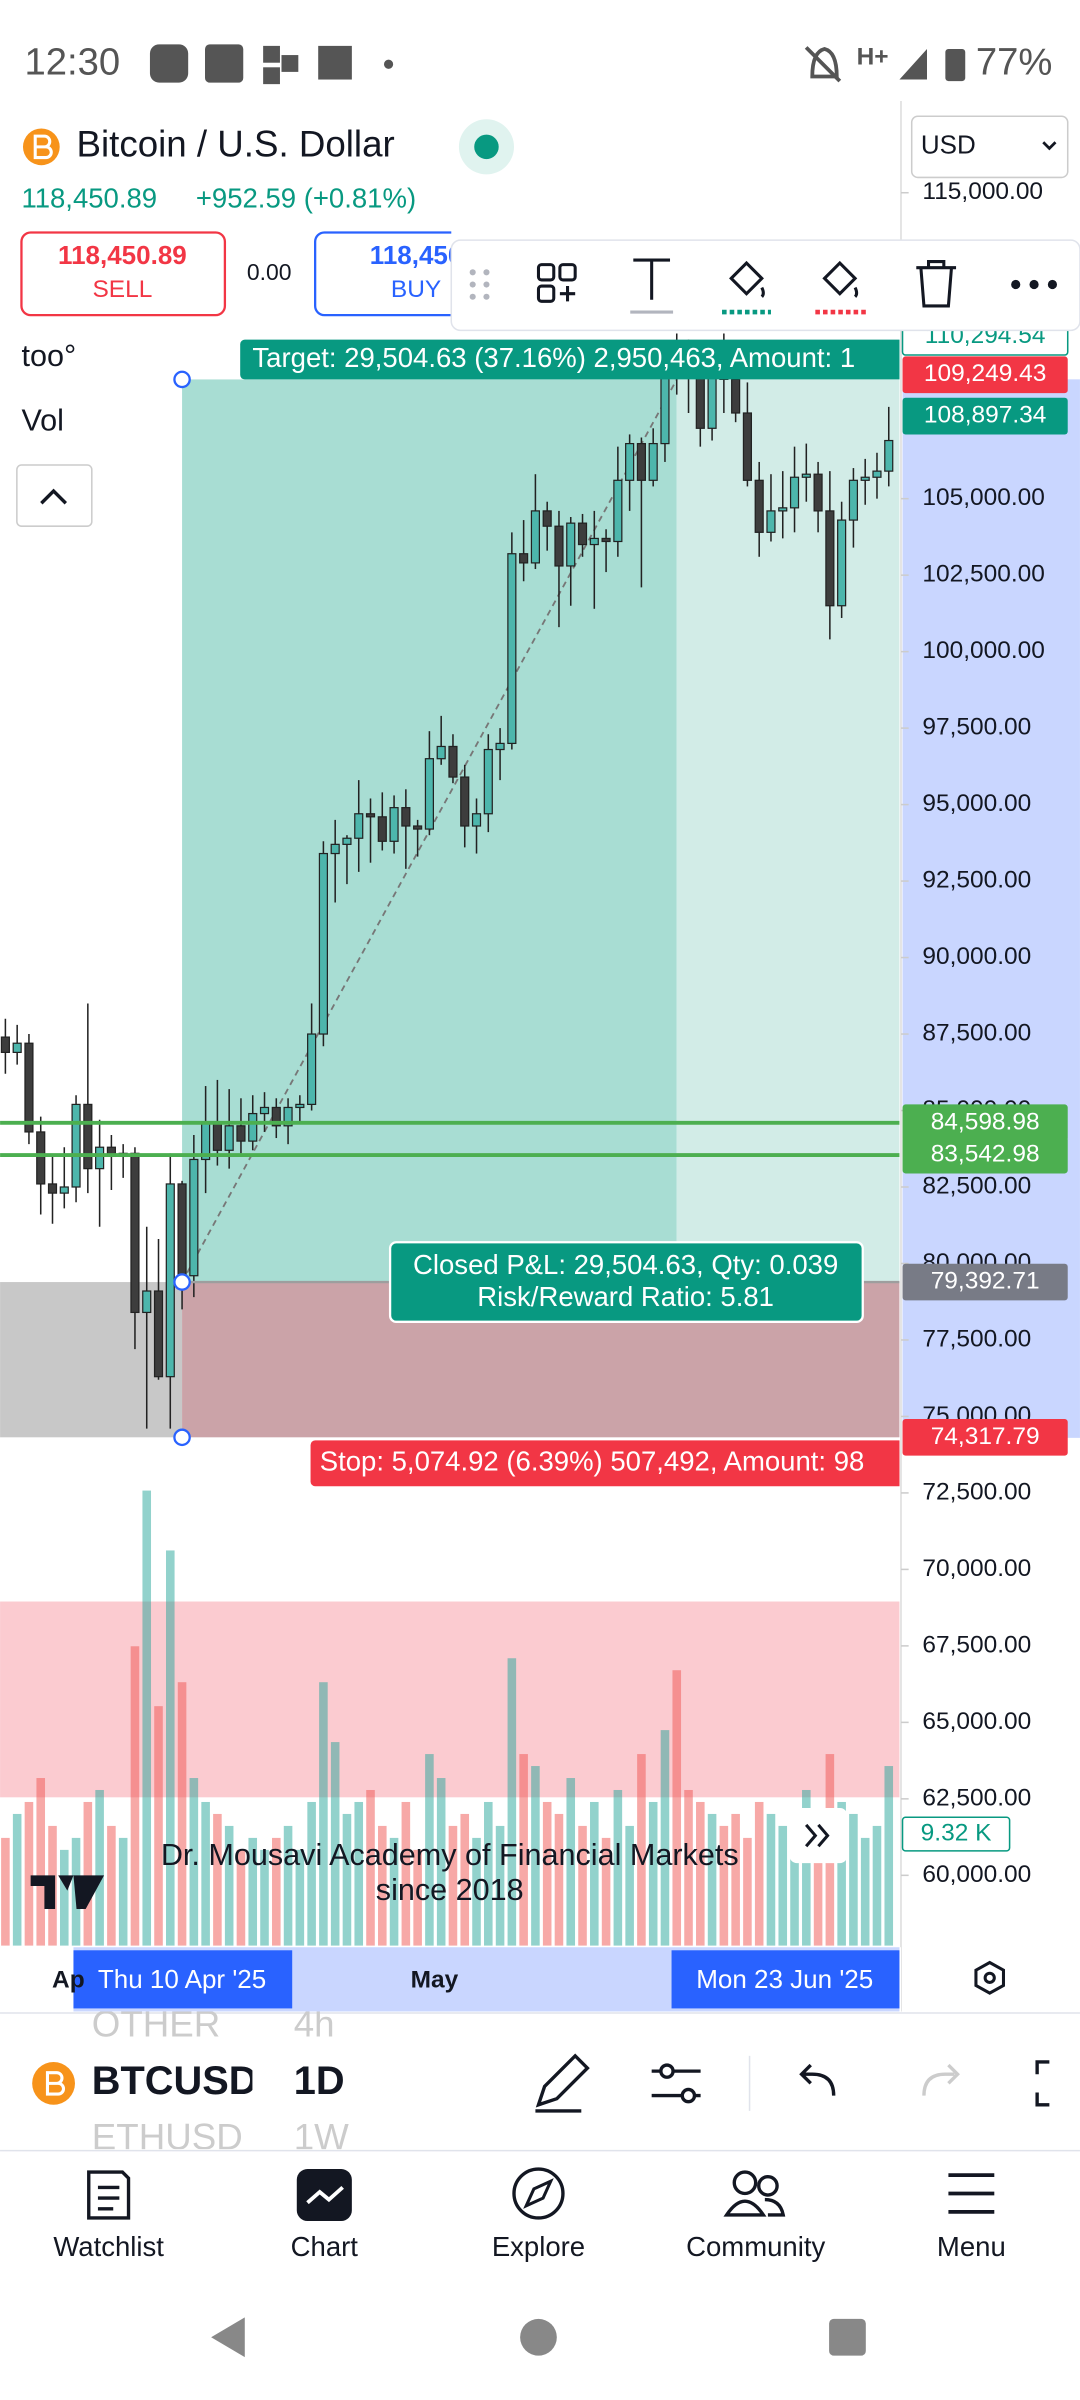 The height and width of the screenshot is (2400, 1080). What do you see at coordinates (652, 286) in the screenshot?
I see `text-icon` at bounding box center [652, 286].